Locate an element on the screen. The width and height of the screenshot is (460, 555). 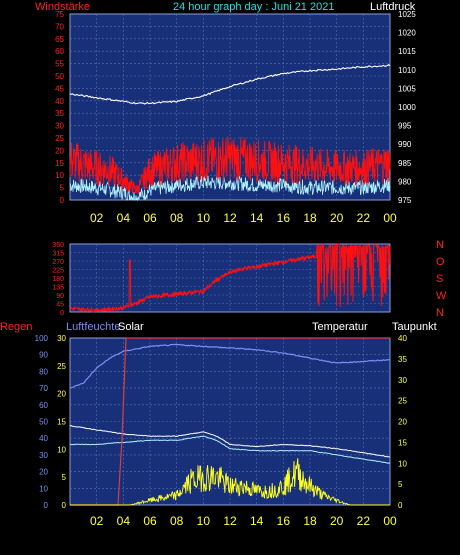
x-tick-label: 08 is located at coordinates (177, 218).